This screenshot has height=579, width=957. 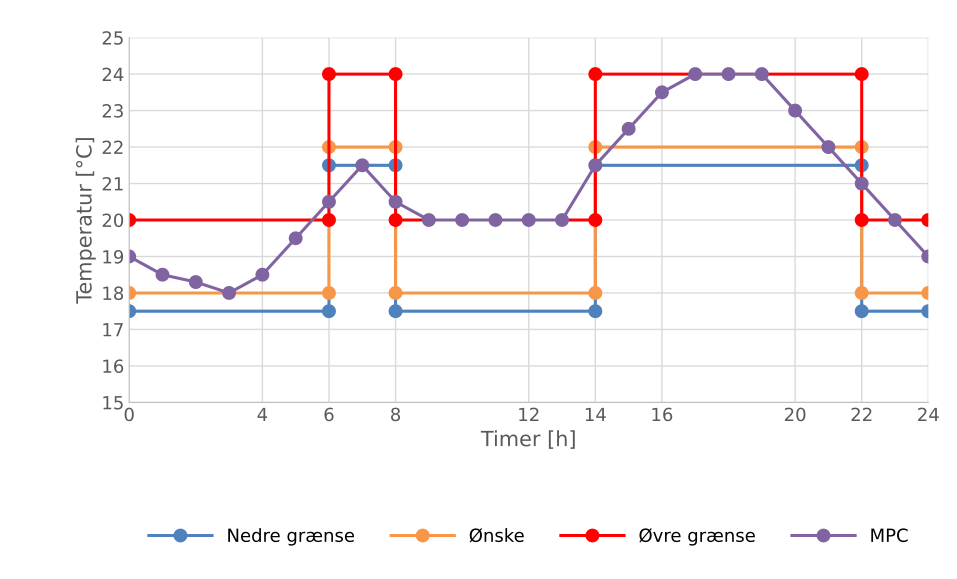 I want to click on x-tick-label: 14, so click(x=596, y=414).